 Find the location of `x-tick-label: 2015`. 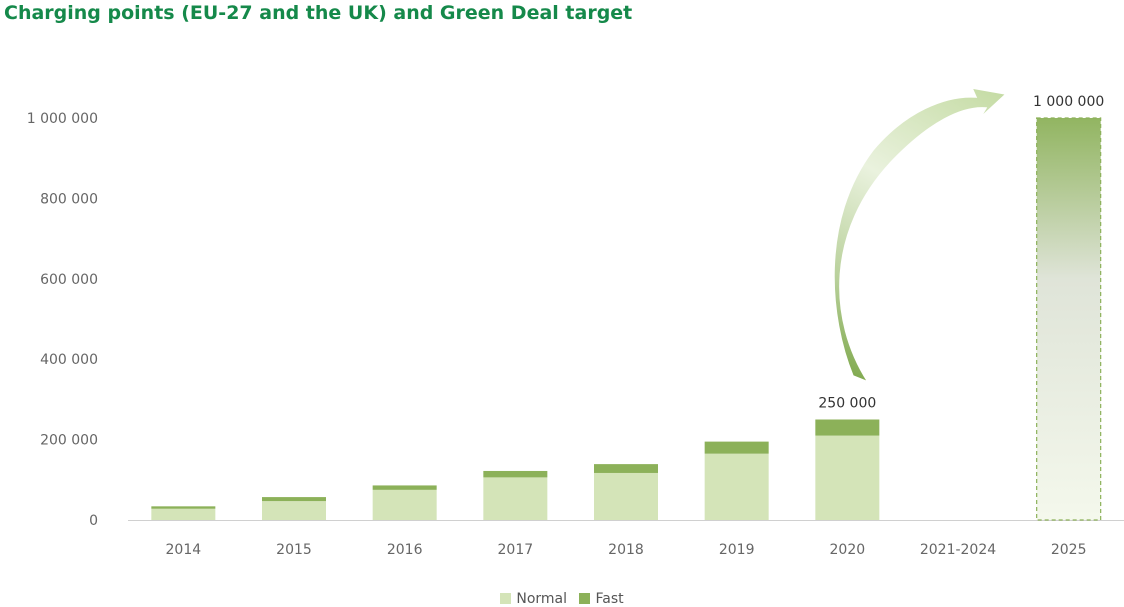

x-tick-label: 2015 is located at coordinates (294, 550).